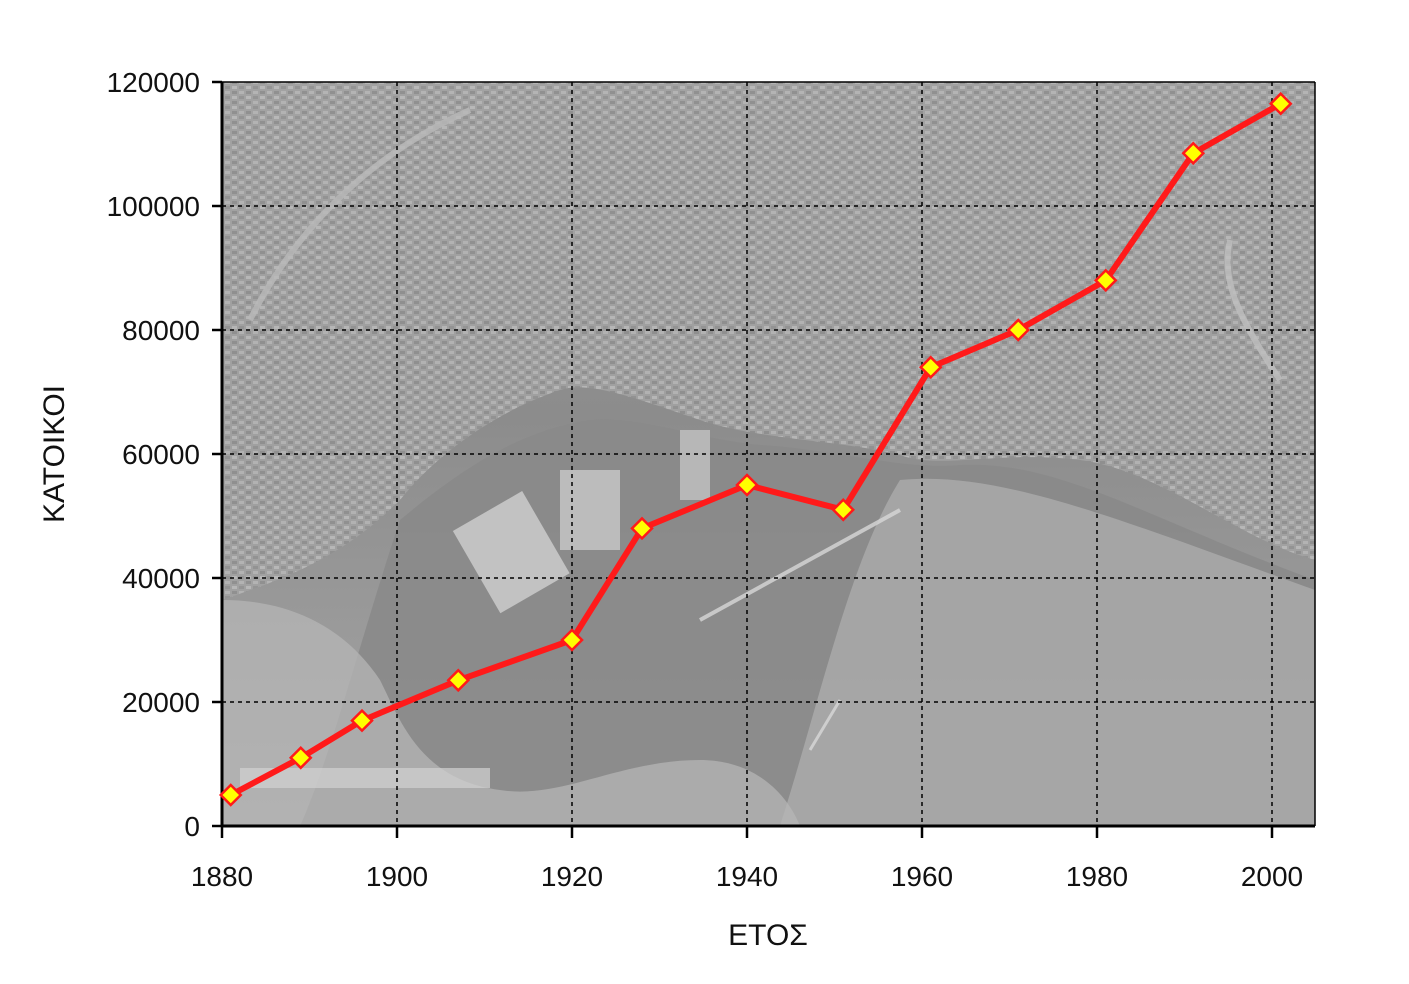 Image resolution: width=1409 pixels, height=984 pixels. What do you see at coordinates (161, 330) in the screenshot?
I see `y-tick-label: 80000` at bounding box center [161, 330].